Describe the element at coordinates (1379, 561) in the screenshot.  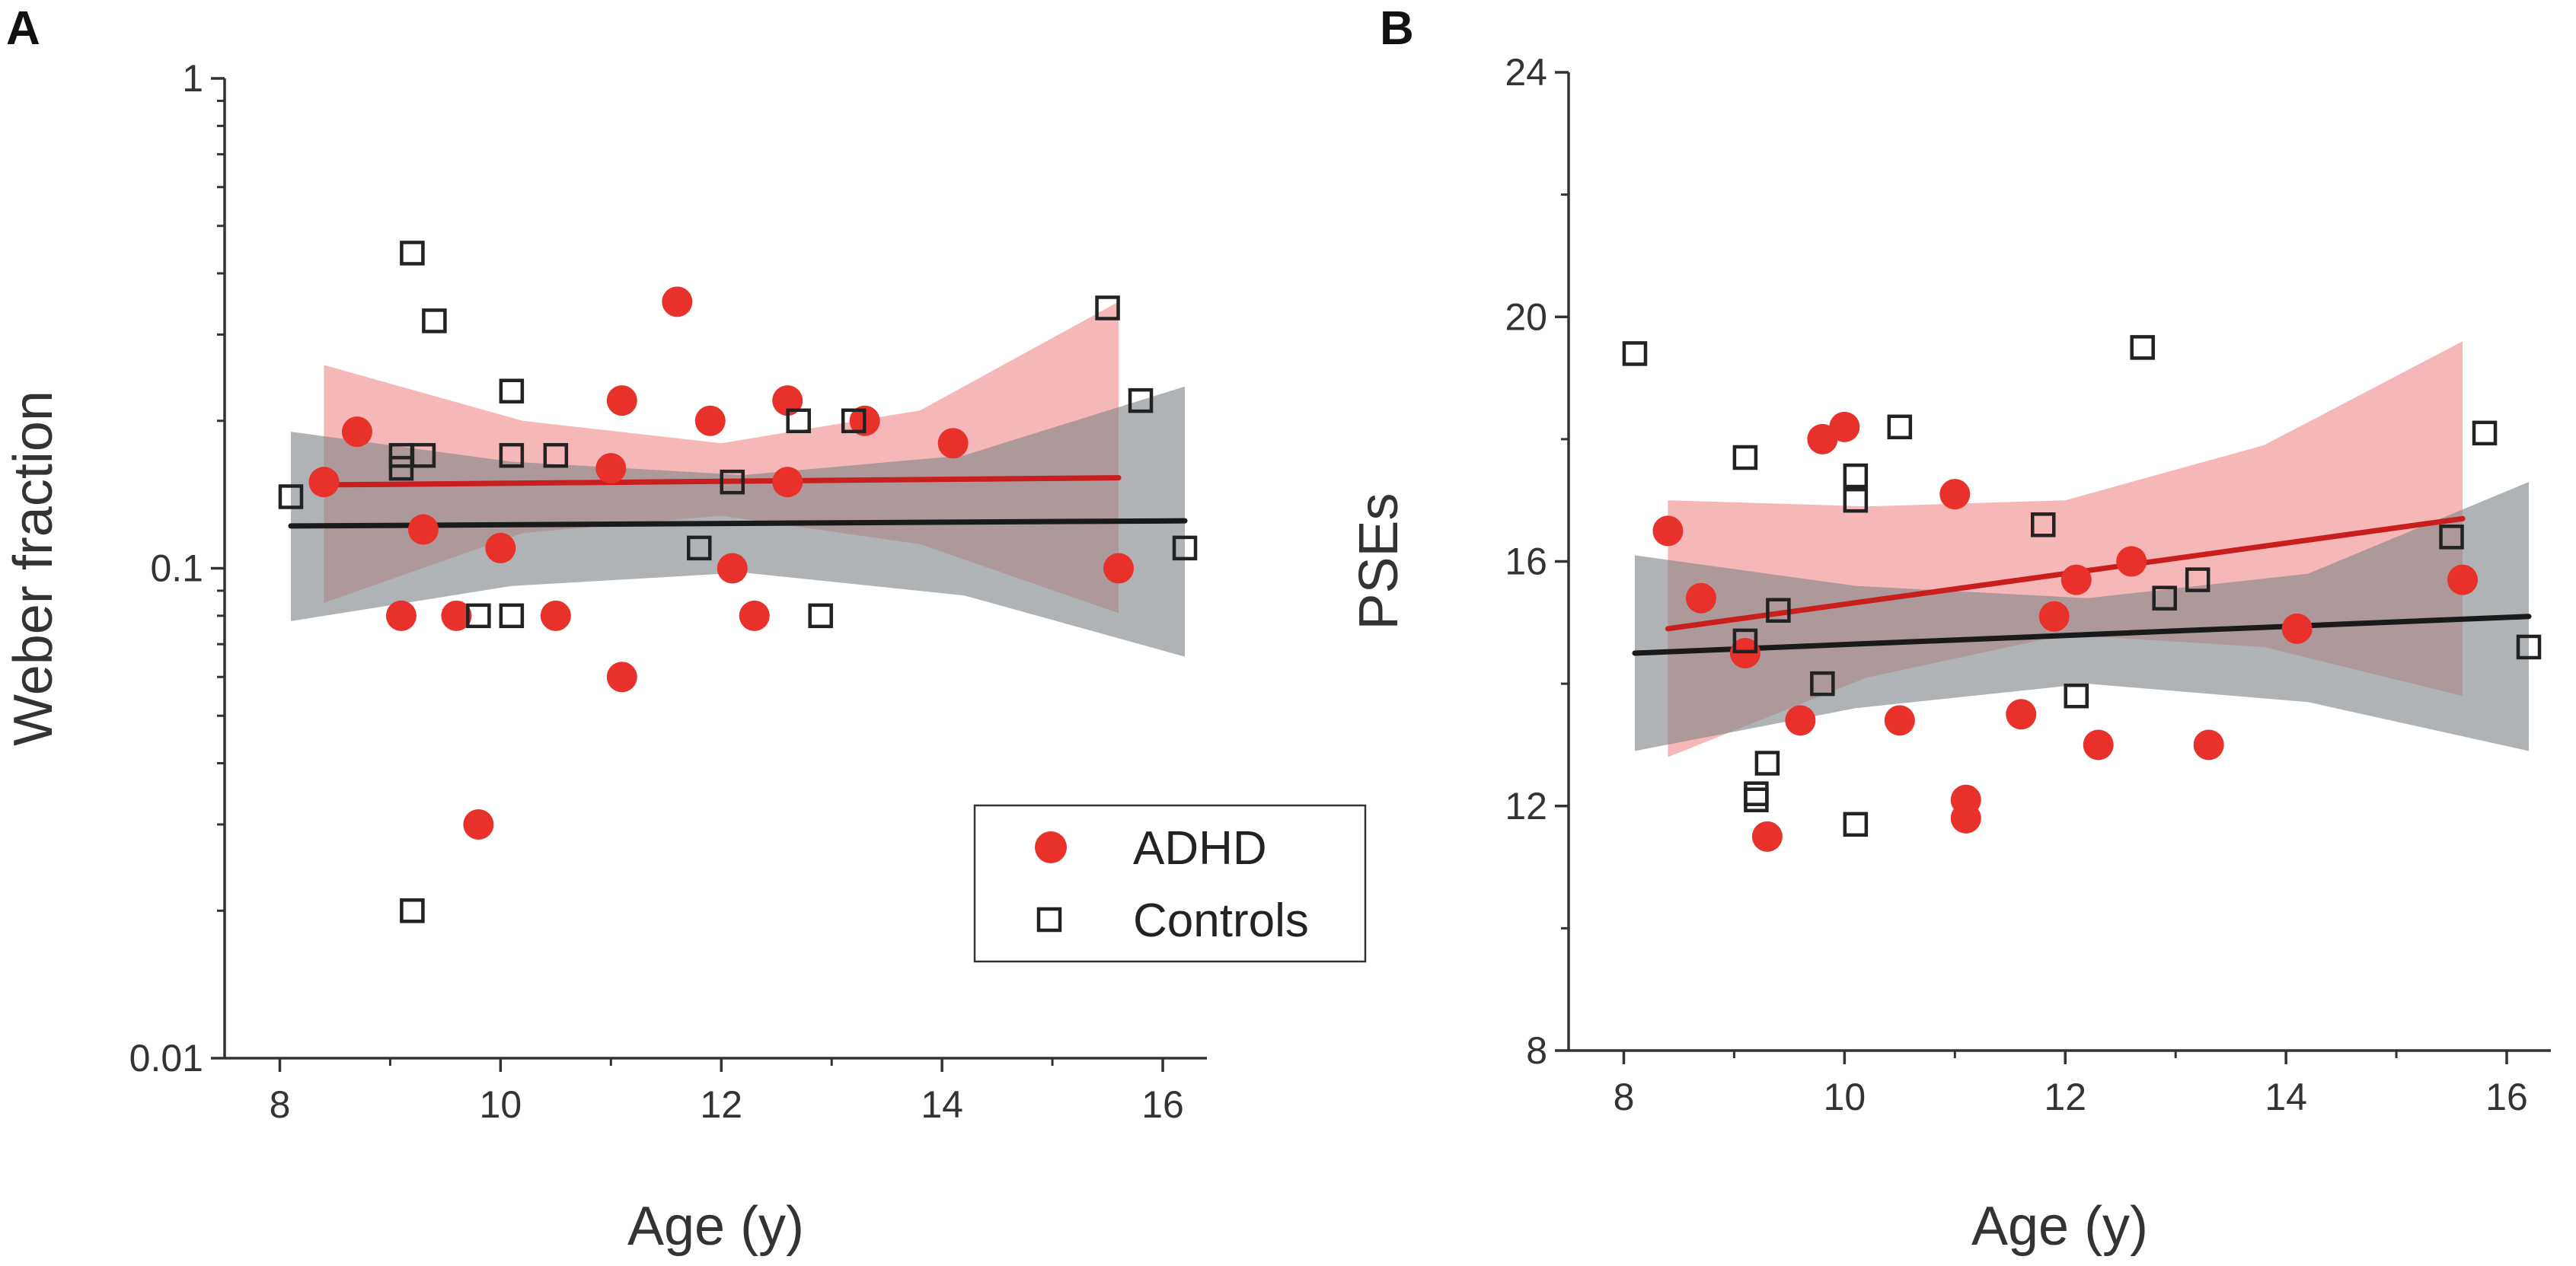
I see `y-axis-title-b: PSEs` at that location.